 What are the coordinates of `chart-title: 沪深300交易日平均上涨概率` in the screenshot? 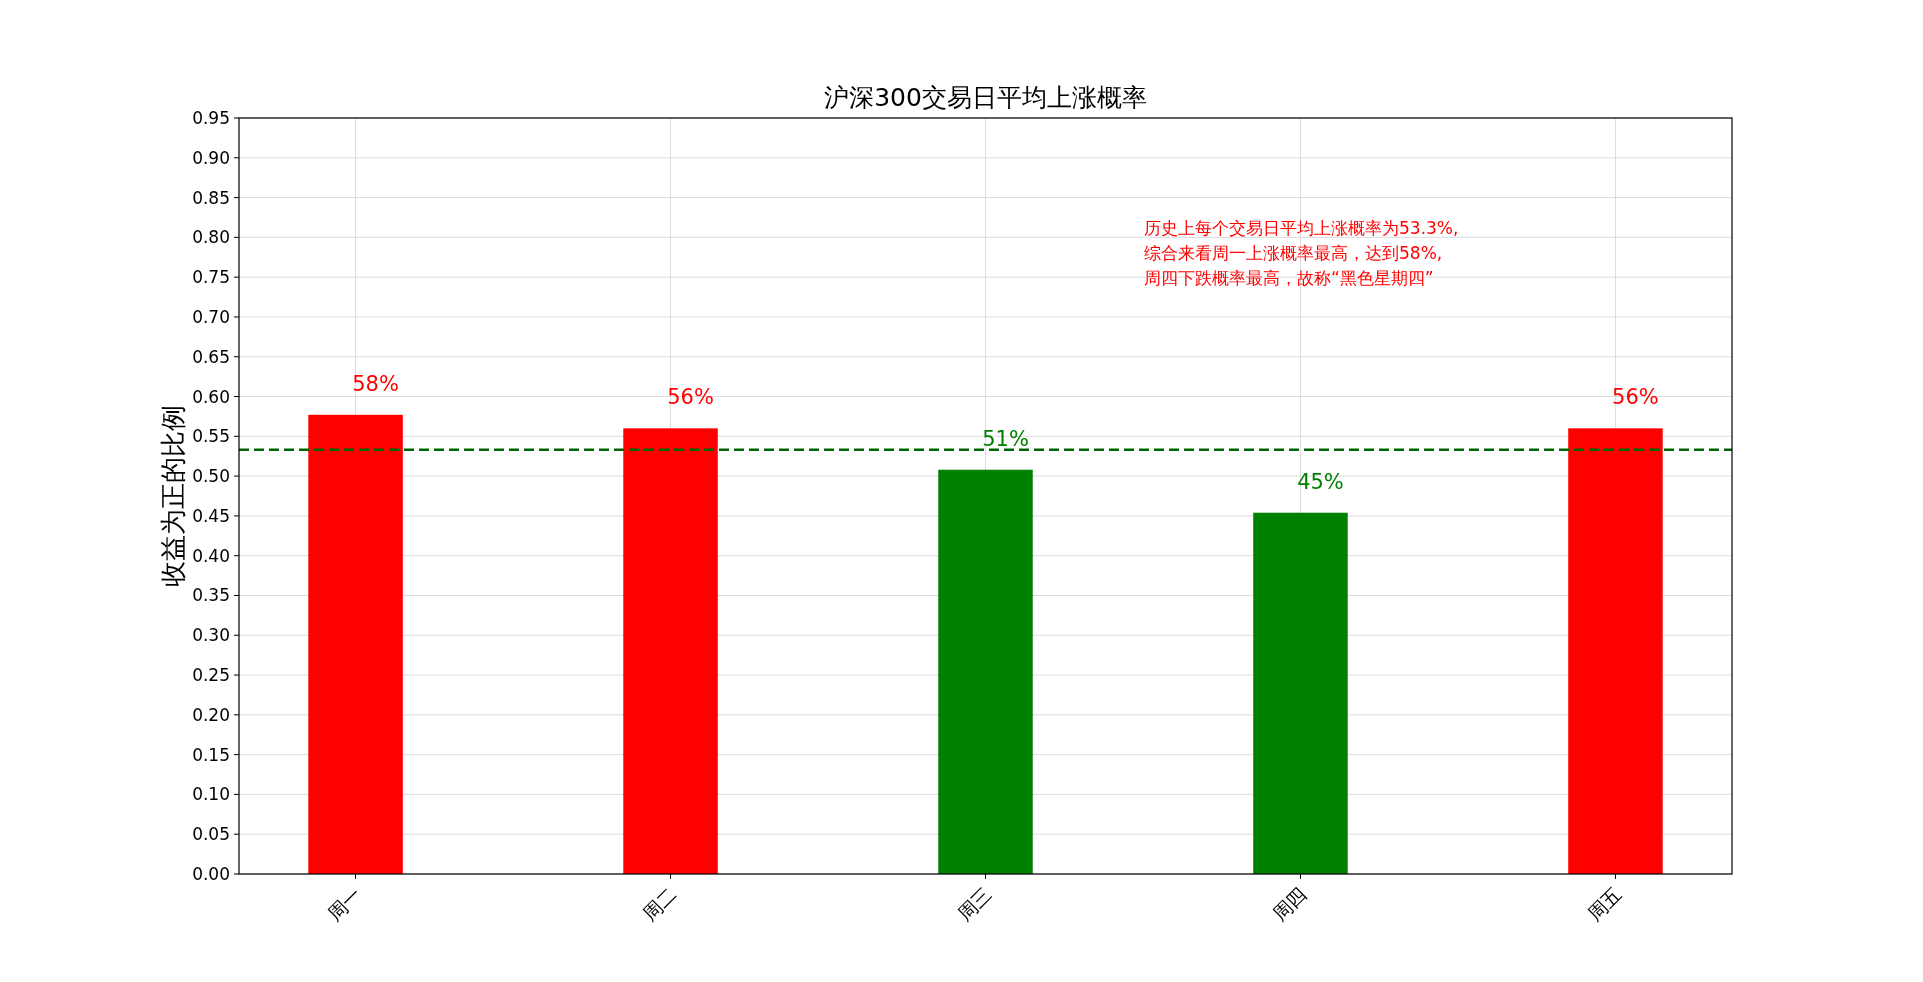 It's located at (985, 97).